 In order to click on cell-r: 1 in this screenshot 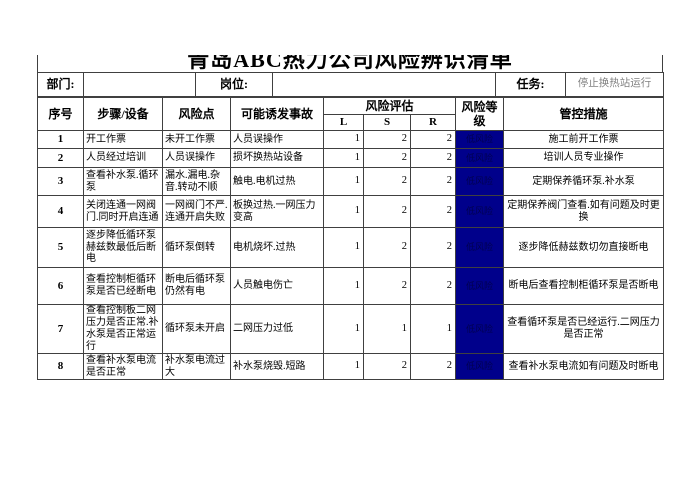, I will do `click(433, 329)`.